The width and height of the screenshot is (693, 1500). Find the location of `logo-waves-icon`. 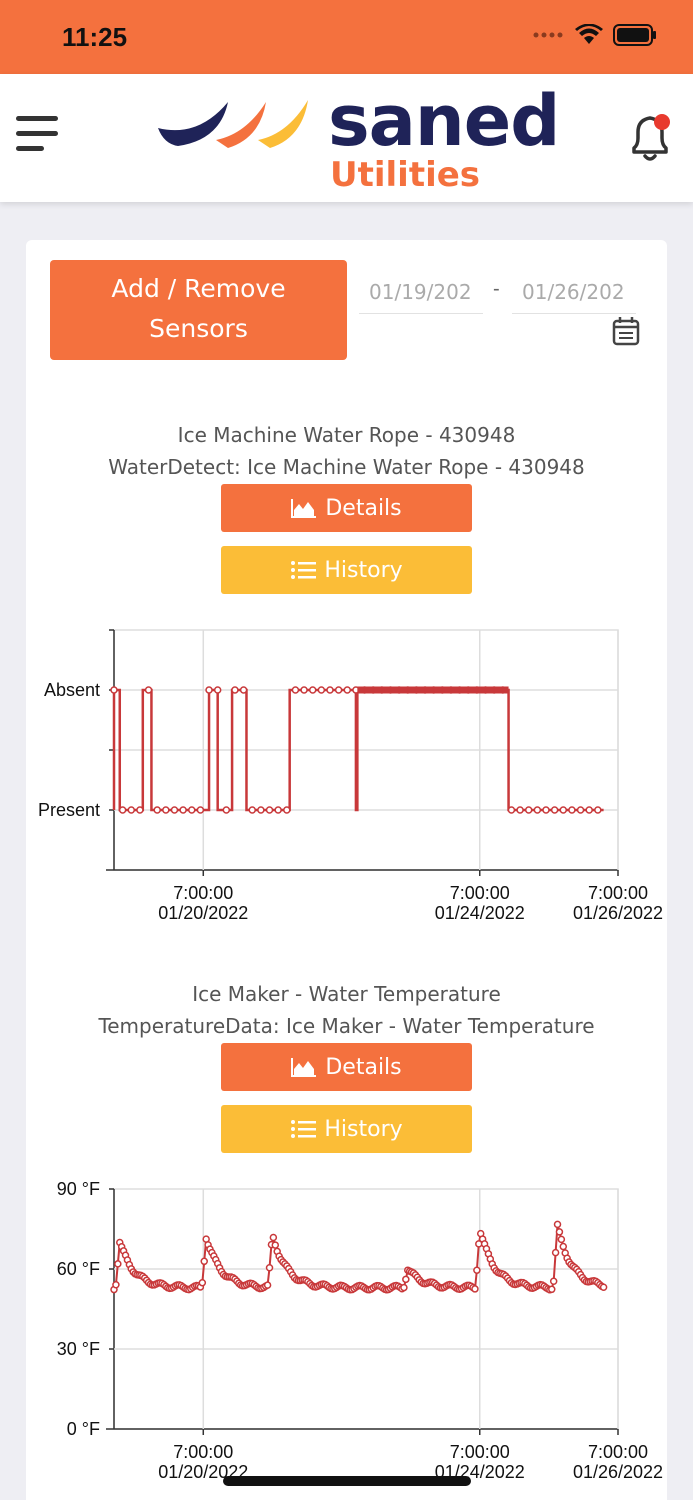

logo-waves-icon is located at coordinates (233, 124).